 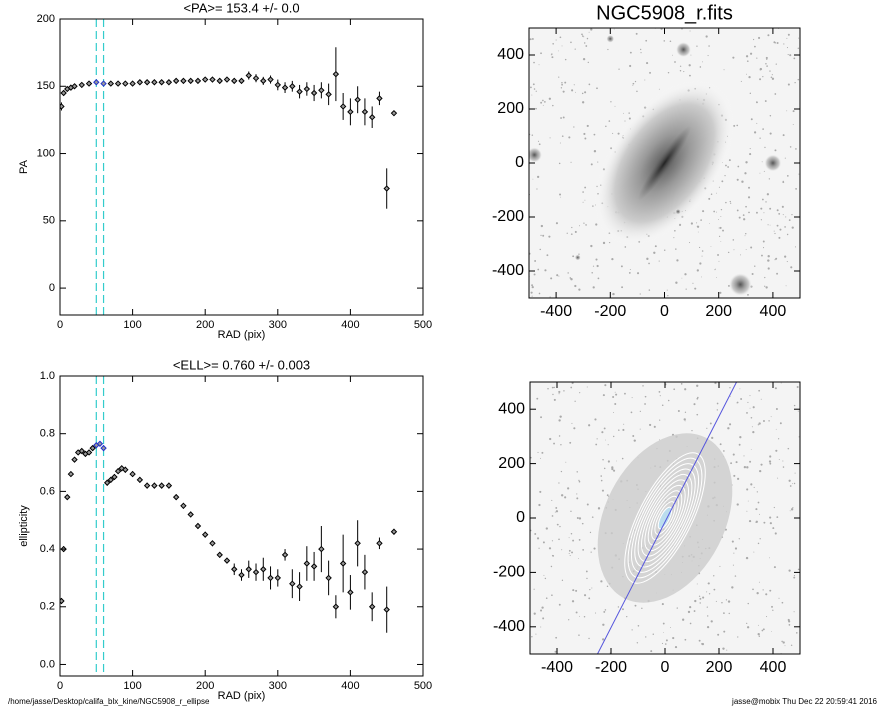 I want to click on contour, so click(x=665, y=518).